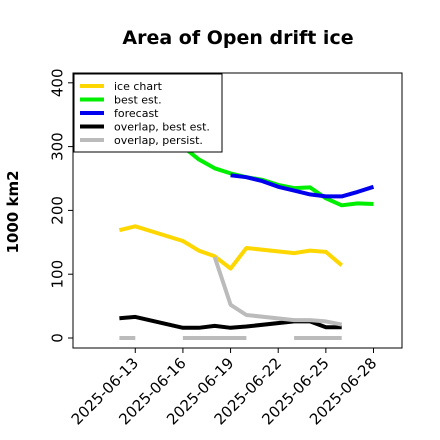  I want to click on y-tick-label-100: 100, so click(57, 274).